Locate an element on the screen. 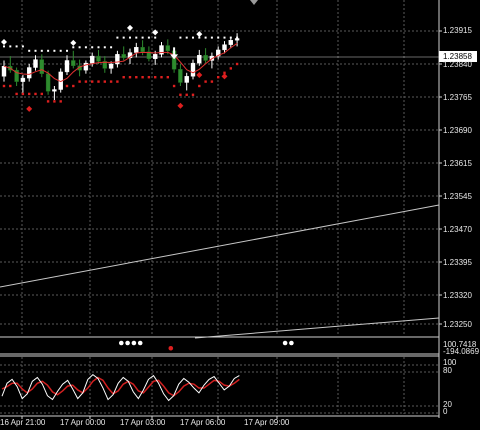  down-arrow-icon is located at coordinates (174, 53).